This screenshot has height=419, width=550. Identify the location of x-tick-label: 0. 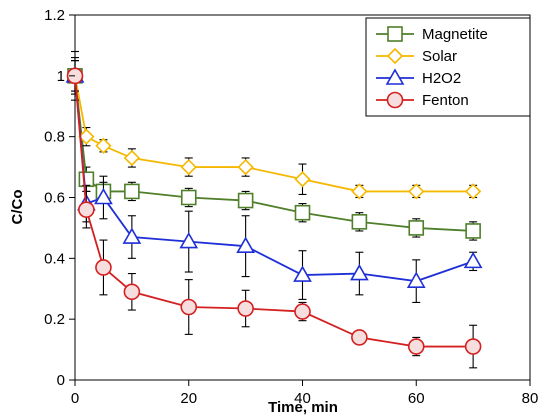
(75, 398).